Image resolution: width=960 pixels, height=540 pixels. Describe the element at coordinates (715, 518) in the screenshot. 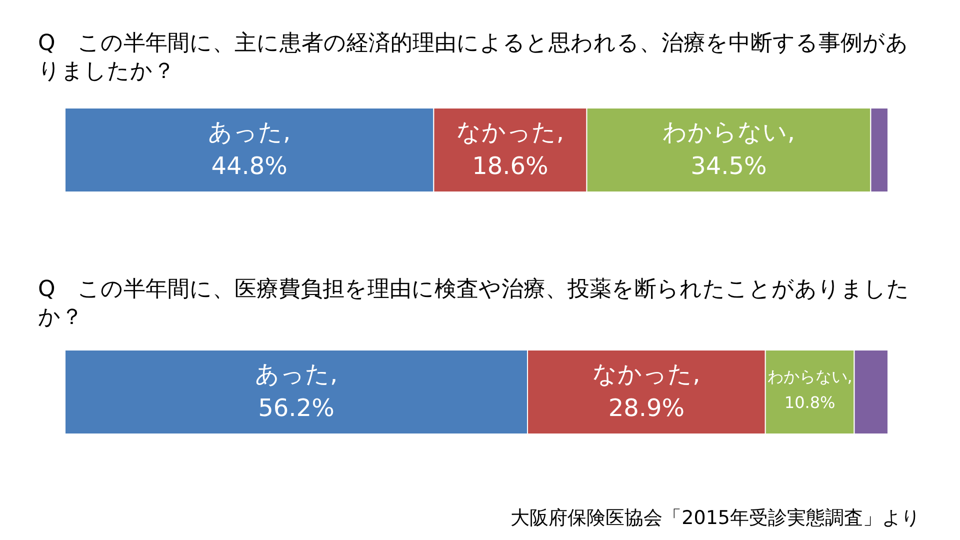

I see `text: 大阪府保険医協会「2015年受診実態調査」より` at that location.